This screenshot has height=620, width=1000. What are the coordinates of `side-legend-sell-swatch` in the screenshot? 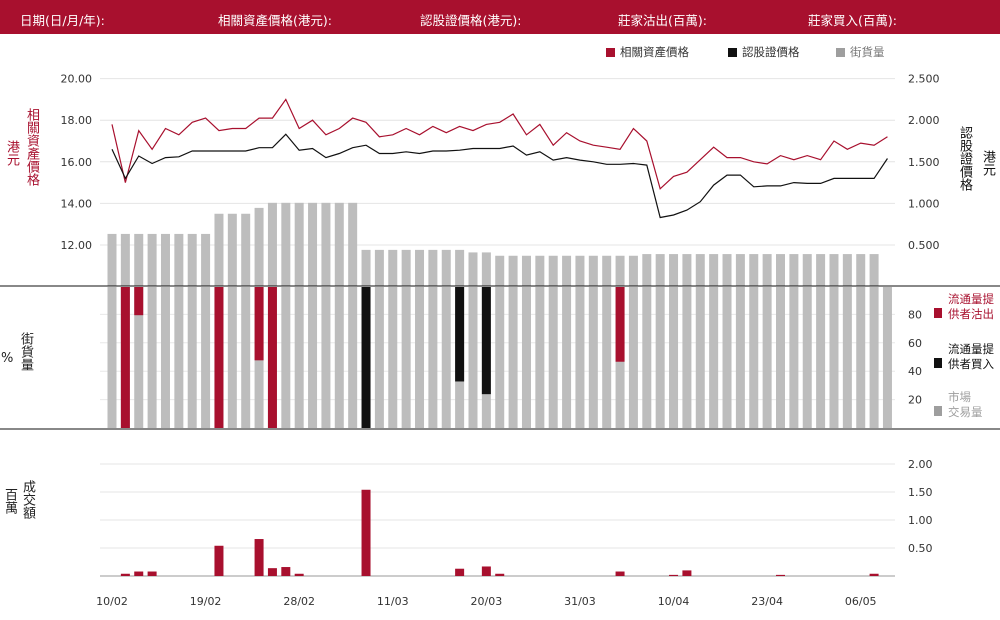 It's located at (938, 313).